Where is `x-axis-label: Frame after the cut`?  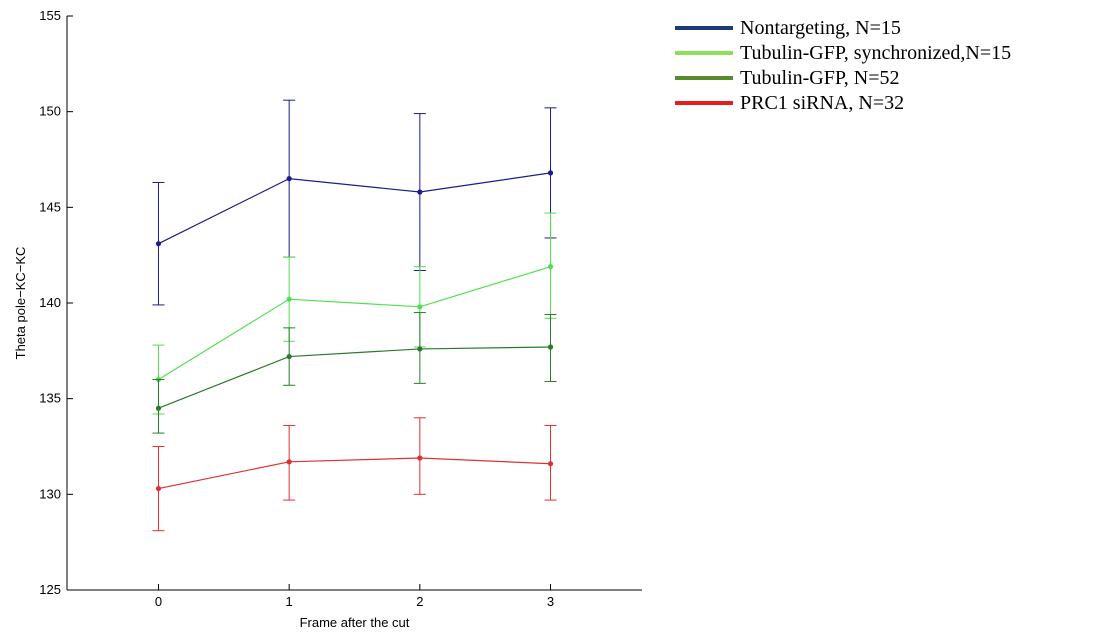 x-axis-label: Frame after the cut is located at coordinates (355, 622).